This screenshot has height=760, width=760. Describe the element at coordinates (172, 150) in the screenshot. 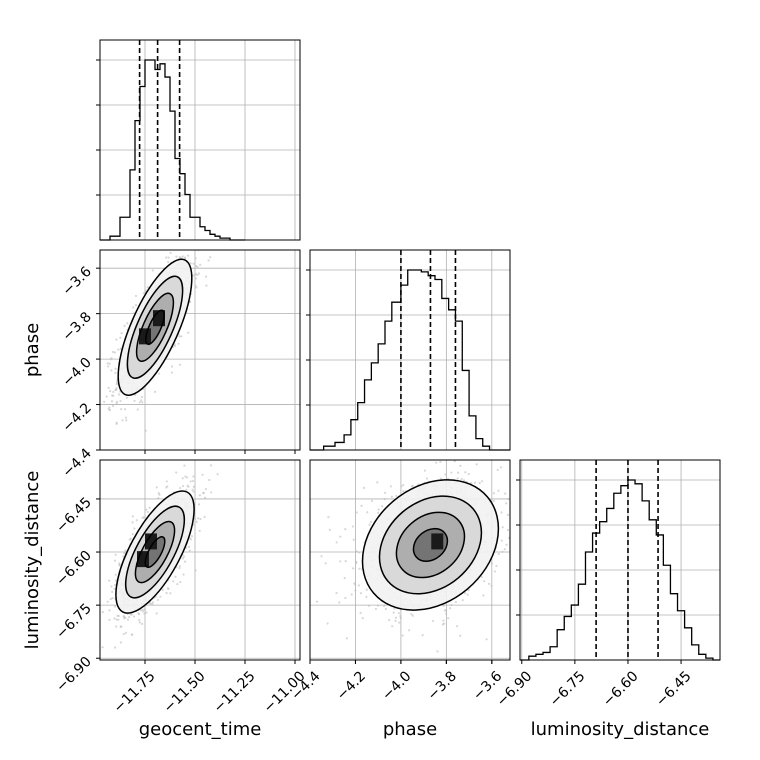

I see `histogram-geocent_time` at that location.